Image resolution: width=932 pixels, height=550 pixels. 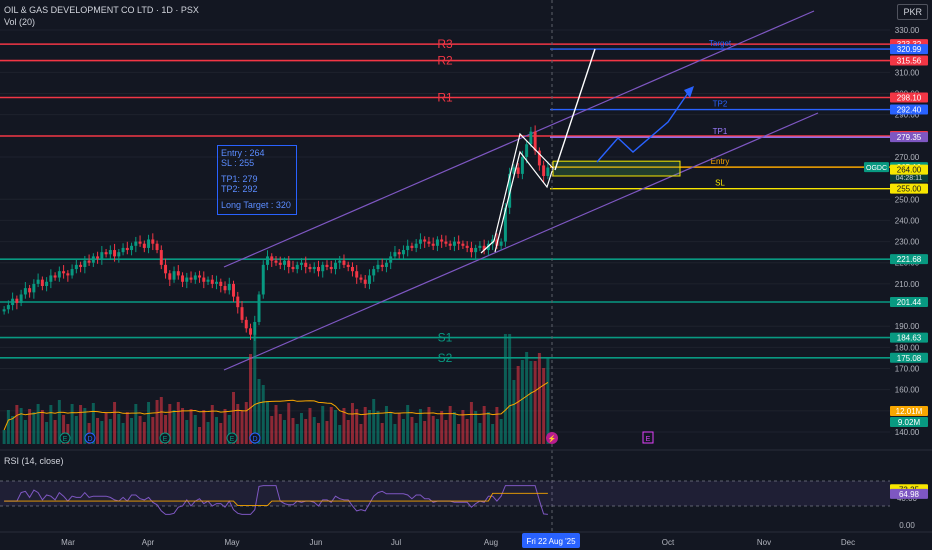 I want to click on countdown-label: 04:28:11, so click(x=909, y=178).